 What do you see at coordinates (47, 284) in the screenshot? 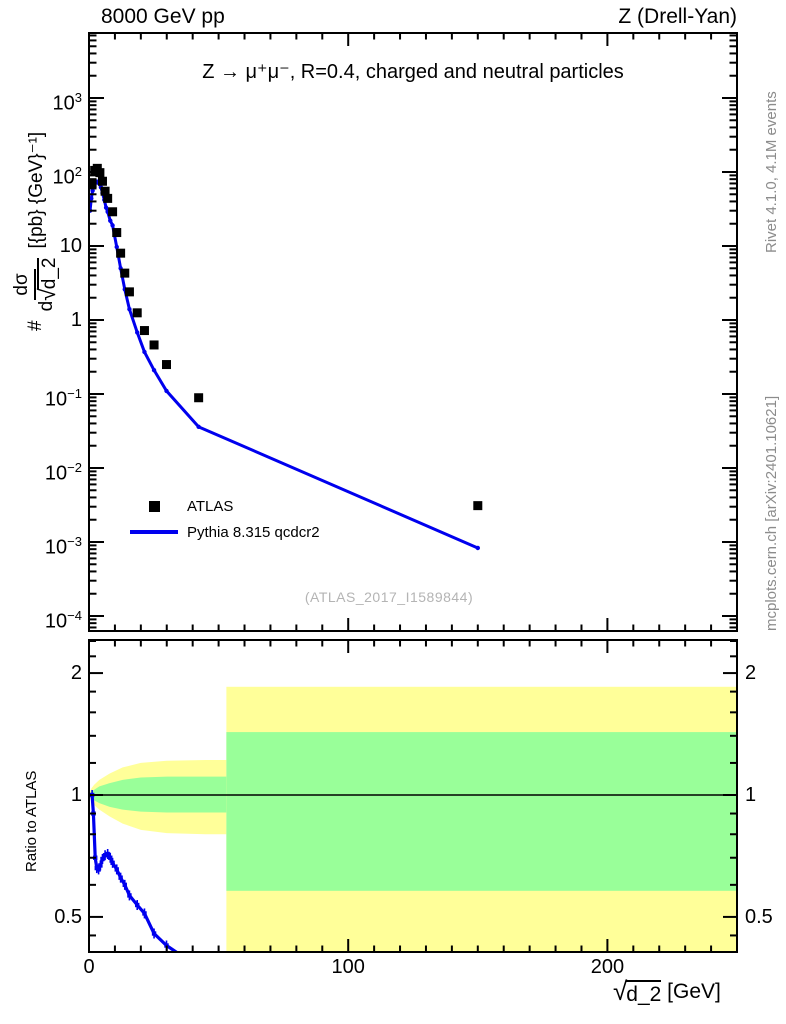
I see `y-label-denominator: d √ d_2` at bounding box center [47, 284].